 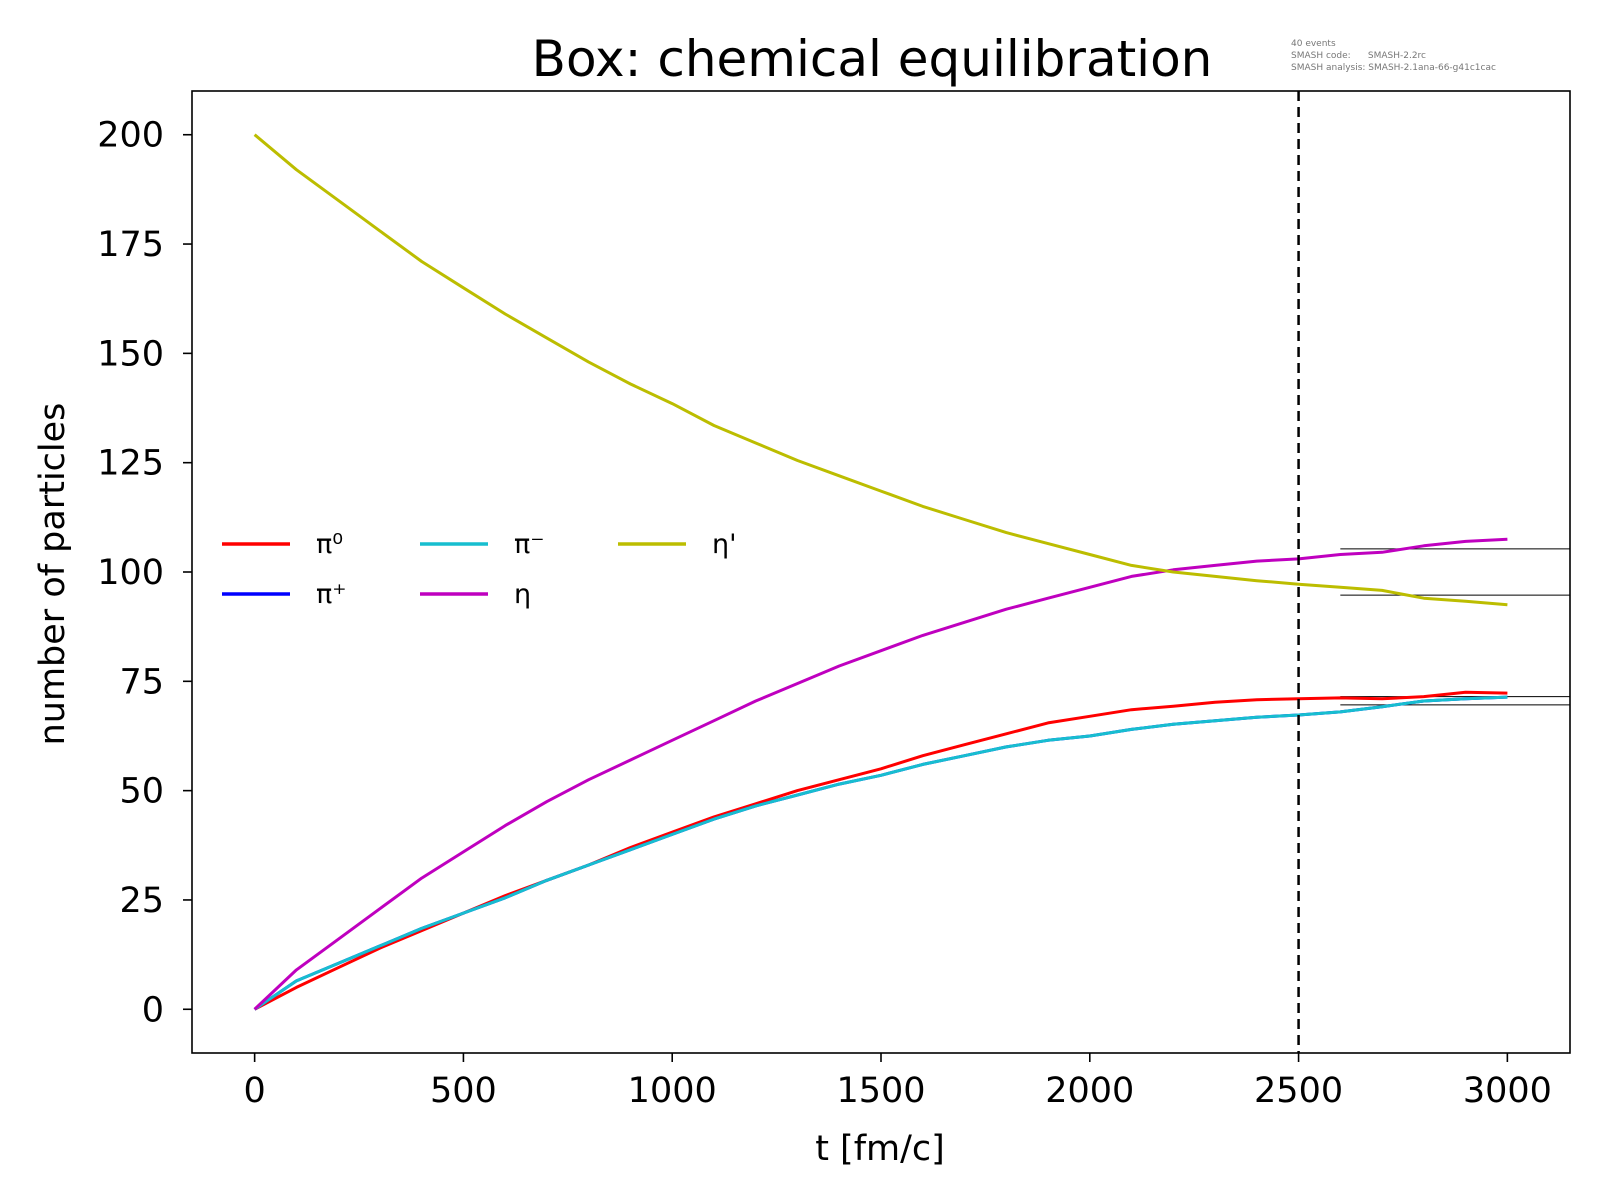 What do you see at coordinates (331, 594) in the screenshot?
I see `legend-label: π⁺` at bounding box center [331, 594].